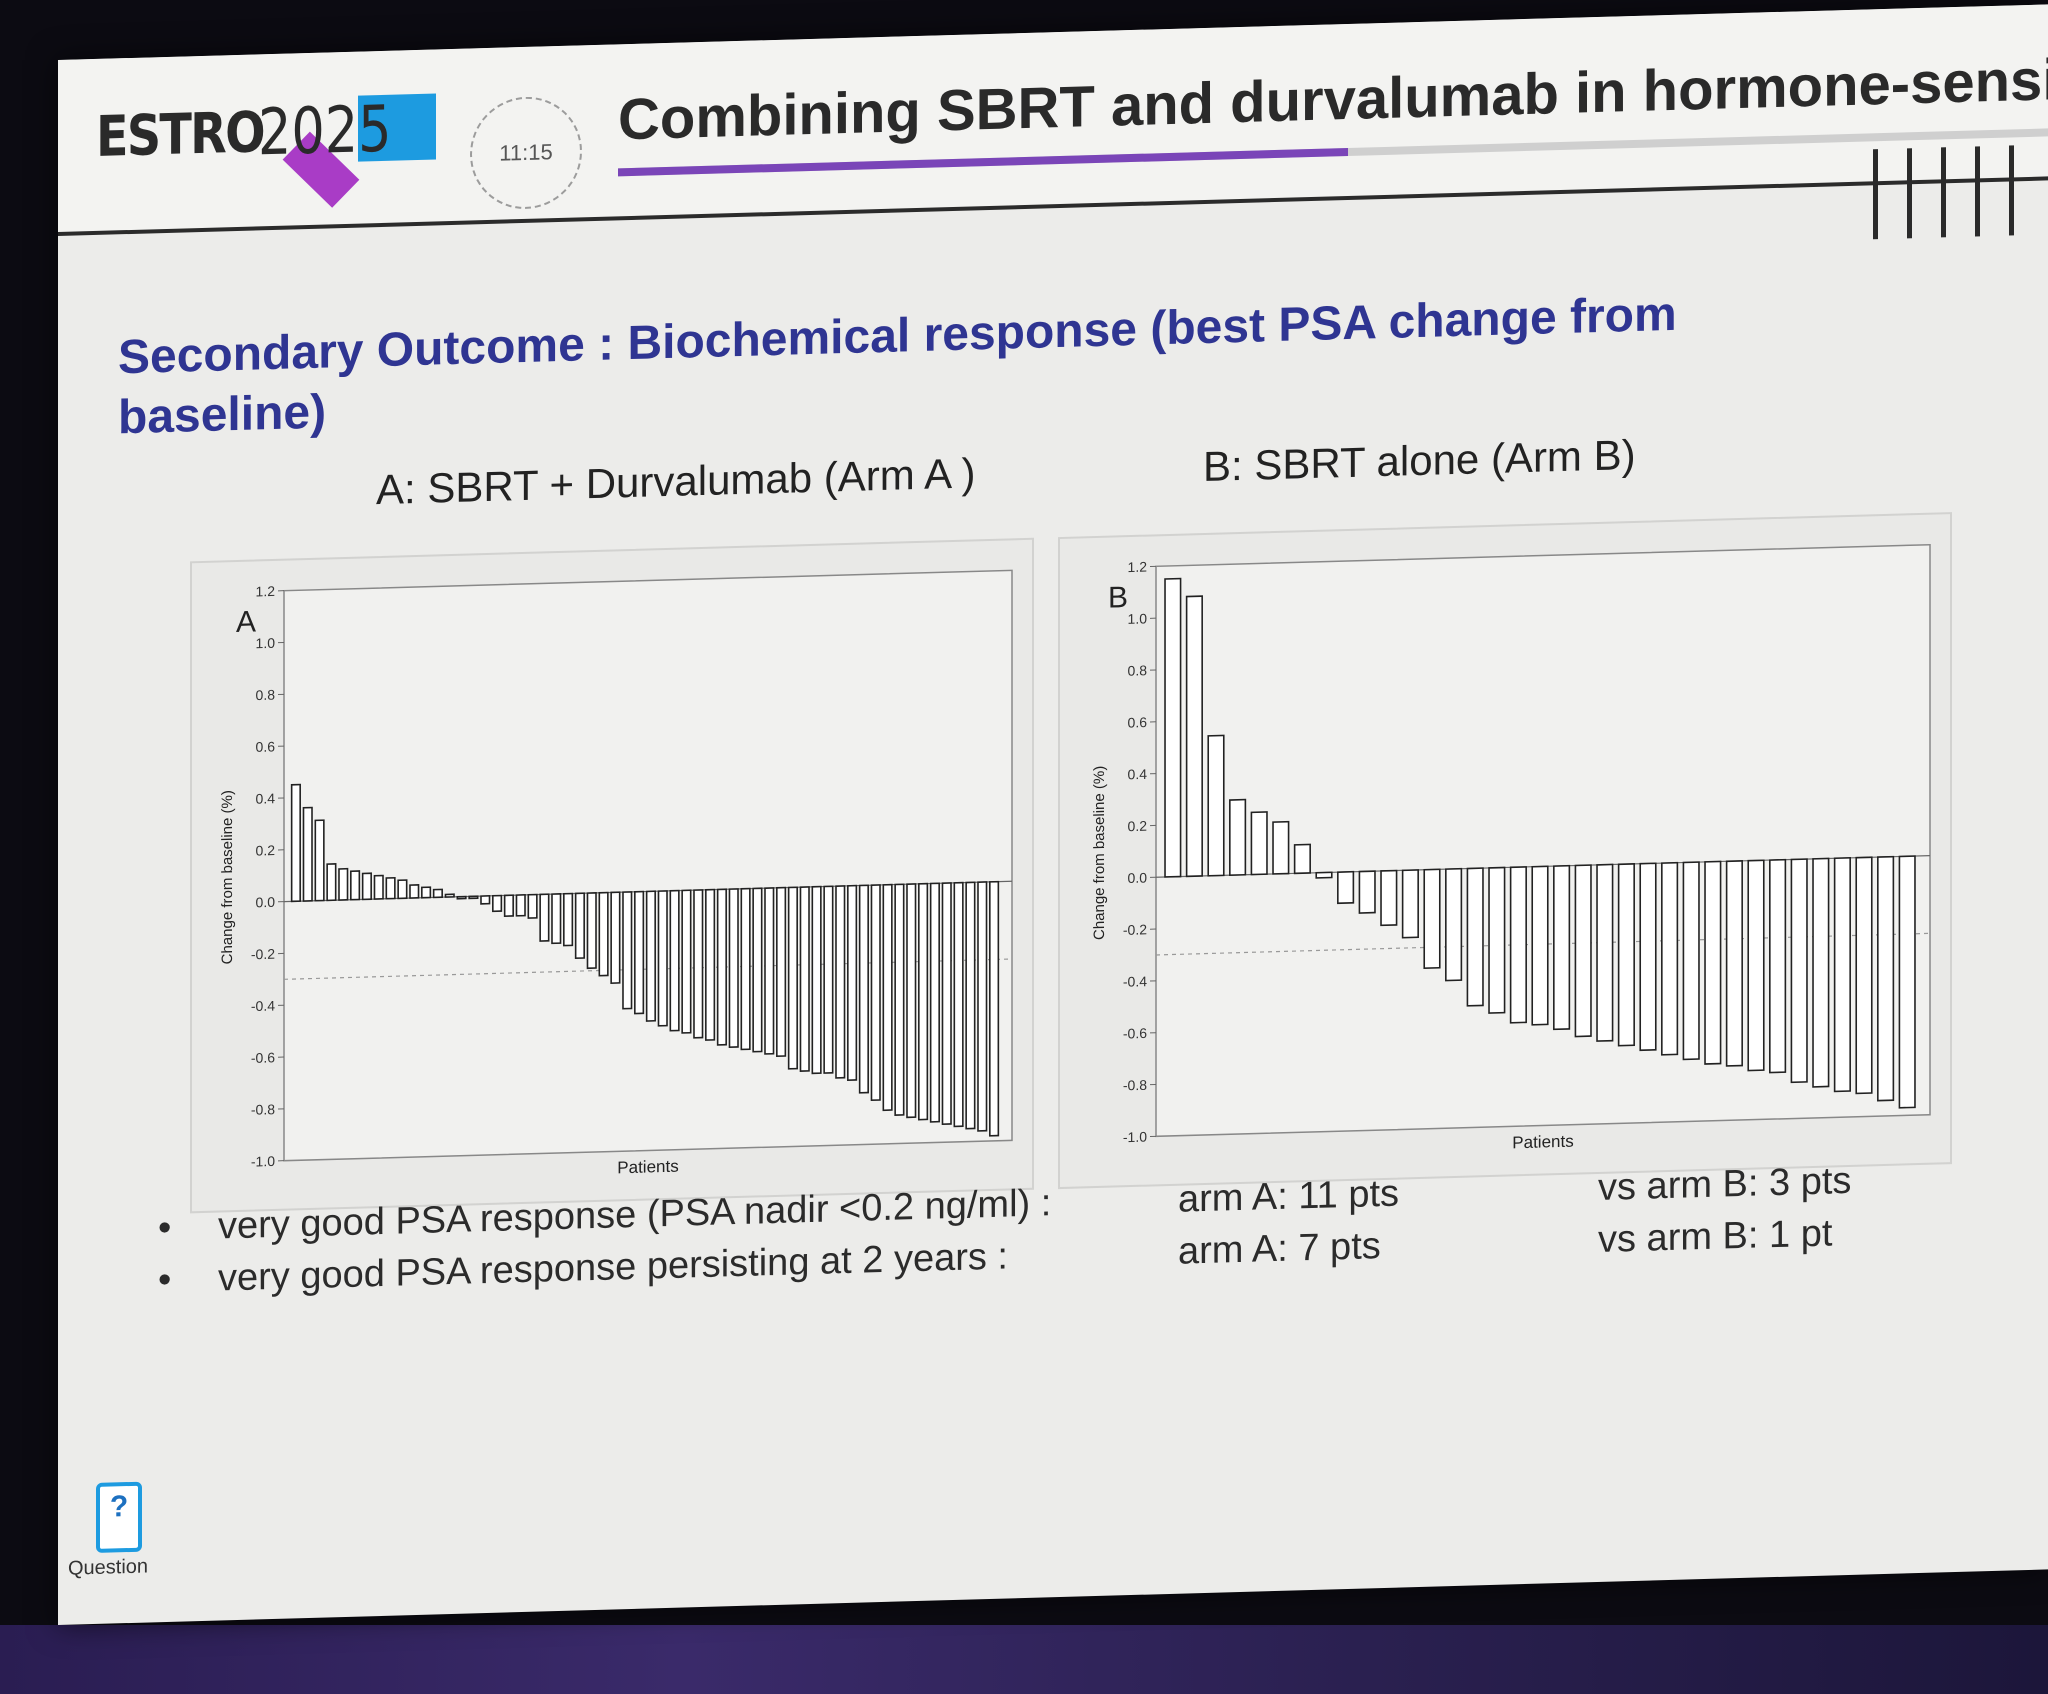 The image size is (2048, 1694). I want to click on session-timer: 11:15, so click(526, 153).